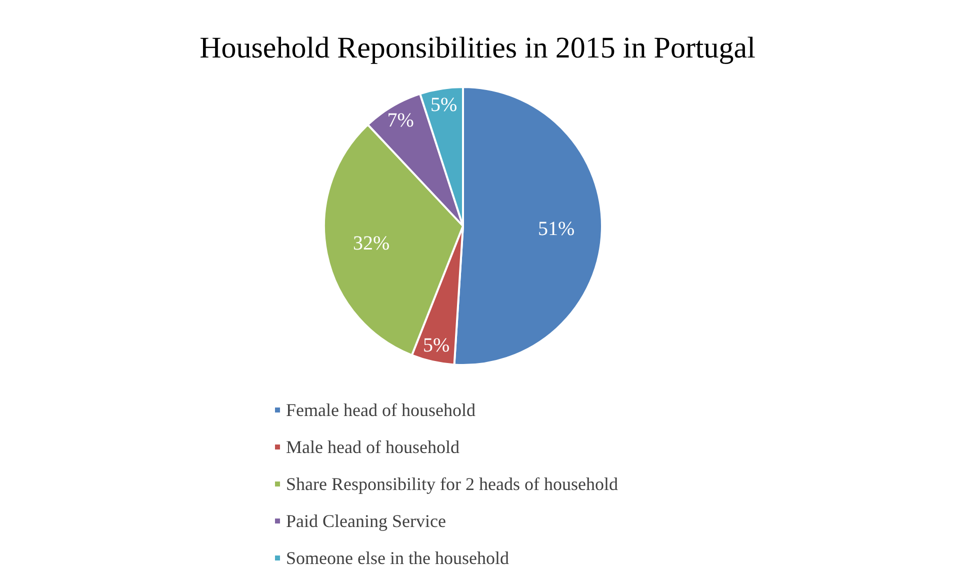 This screenshot has width=955, height=578. Describe the element at coordinates (366, 521) in the screenshot. I see `legend-label: Paid Cleaning Service` at that location.